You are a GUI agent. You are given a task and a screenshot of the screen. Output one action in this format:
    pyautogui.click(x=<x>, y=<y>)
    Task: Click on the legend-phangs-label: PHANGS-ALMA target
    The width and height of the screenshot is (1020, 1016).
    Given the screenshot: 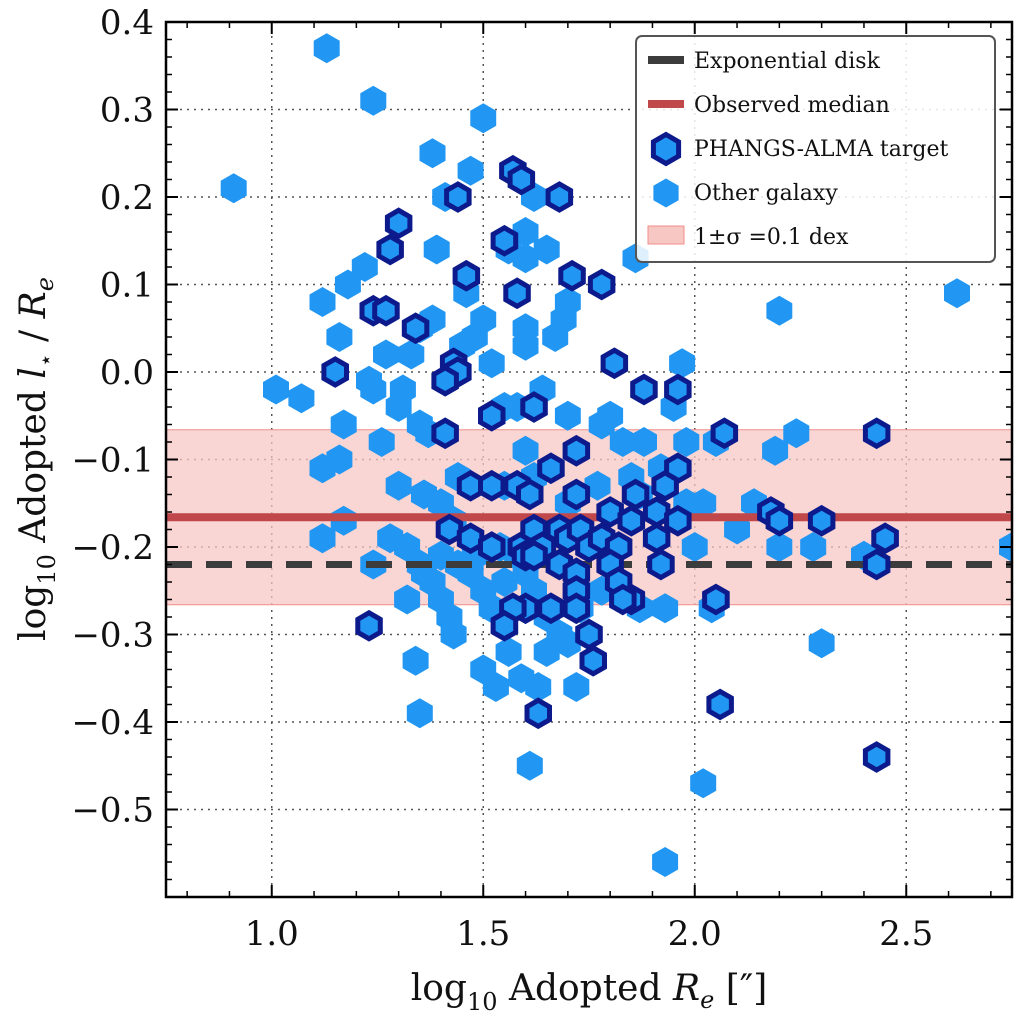 What is the action you would take?
    pyautogui.click(x=821, y=149)
    